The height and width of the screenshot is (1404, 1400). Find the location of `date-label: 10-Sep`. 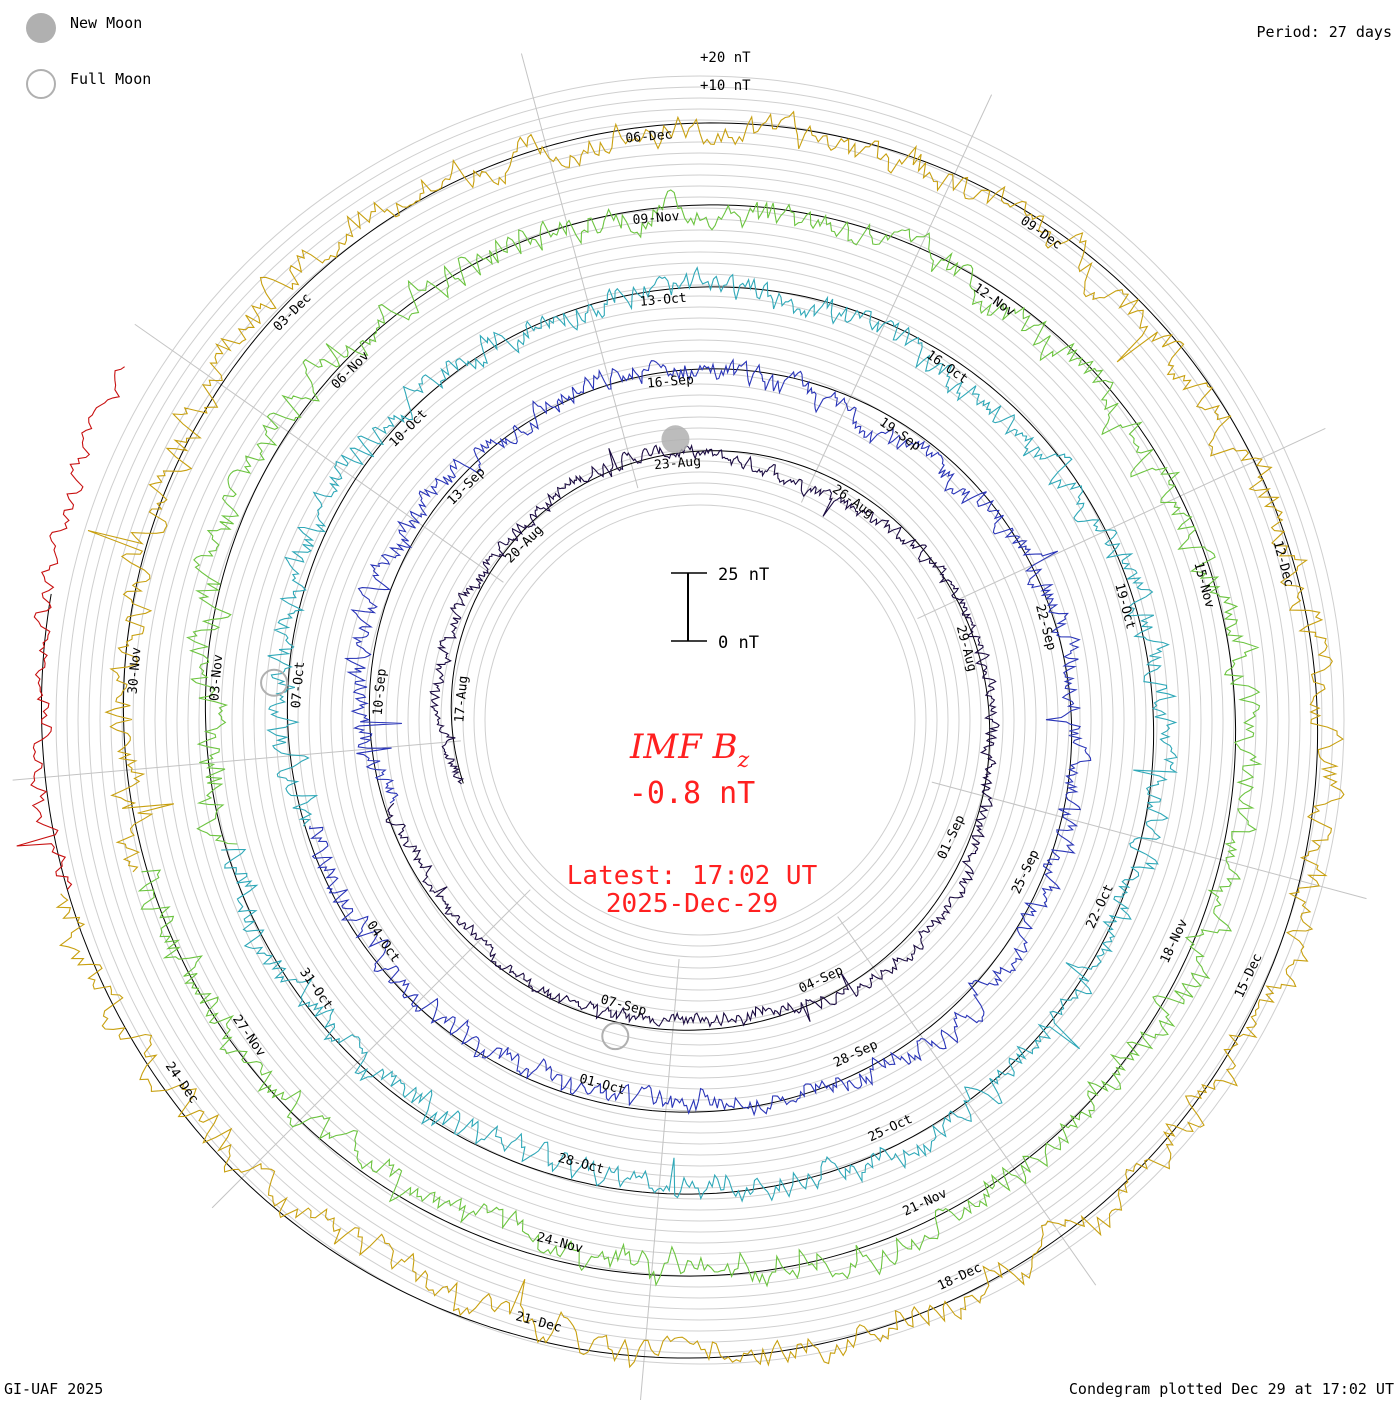

date-label: 10-Sep is located at coordinates (380, 692).